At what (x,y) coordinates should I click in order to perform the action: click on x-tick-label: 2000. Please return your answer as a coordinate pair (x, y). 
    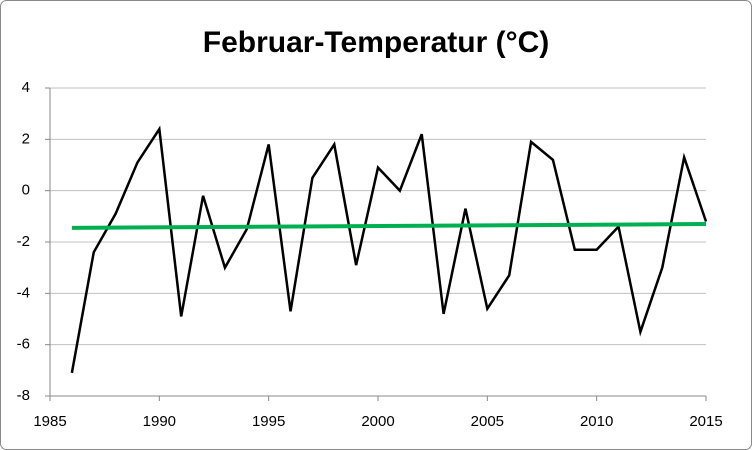
    Looking at the image, I should click on (377, 421).